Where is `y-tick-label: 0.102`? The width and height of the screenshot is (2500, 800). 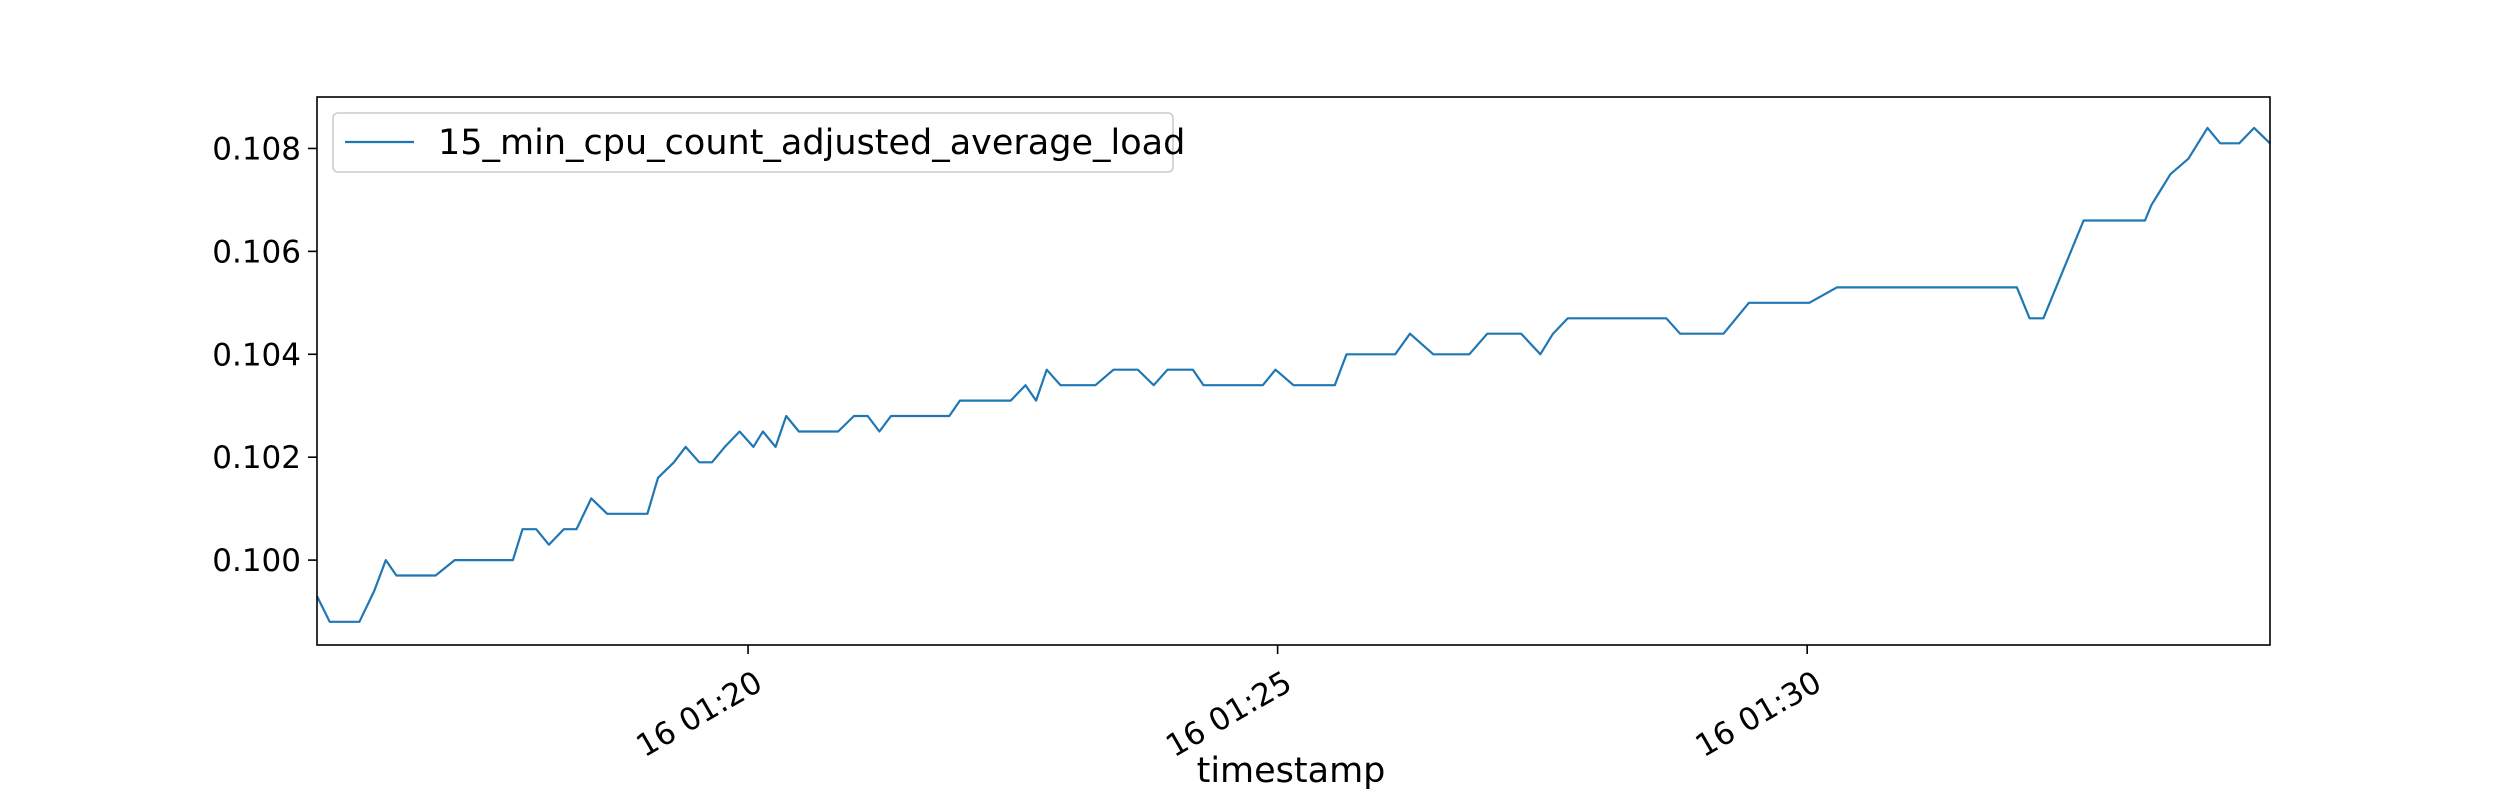
y-tick-label: 0.102 is located at coordinates (256, 458).